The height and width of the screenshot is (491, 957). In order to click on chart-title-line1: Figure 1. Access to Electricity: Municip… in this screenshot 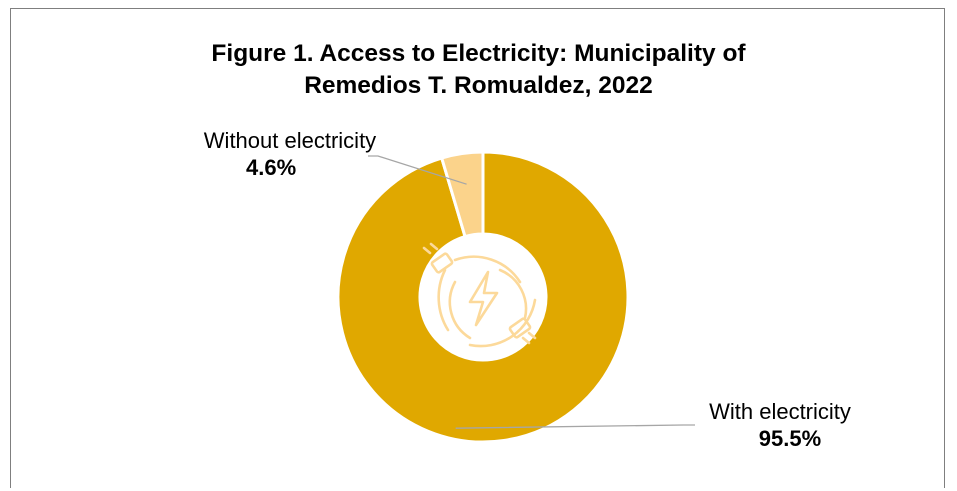, I will do `click(478, 53)`.